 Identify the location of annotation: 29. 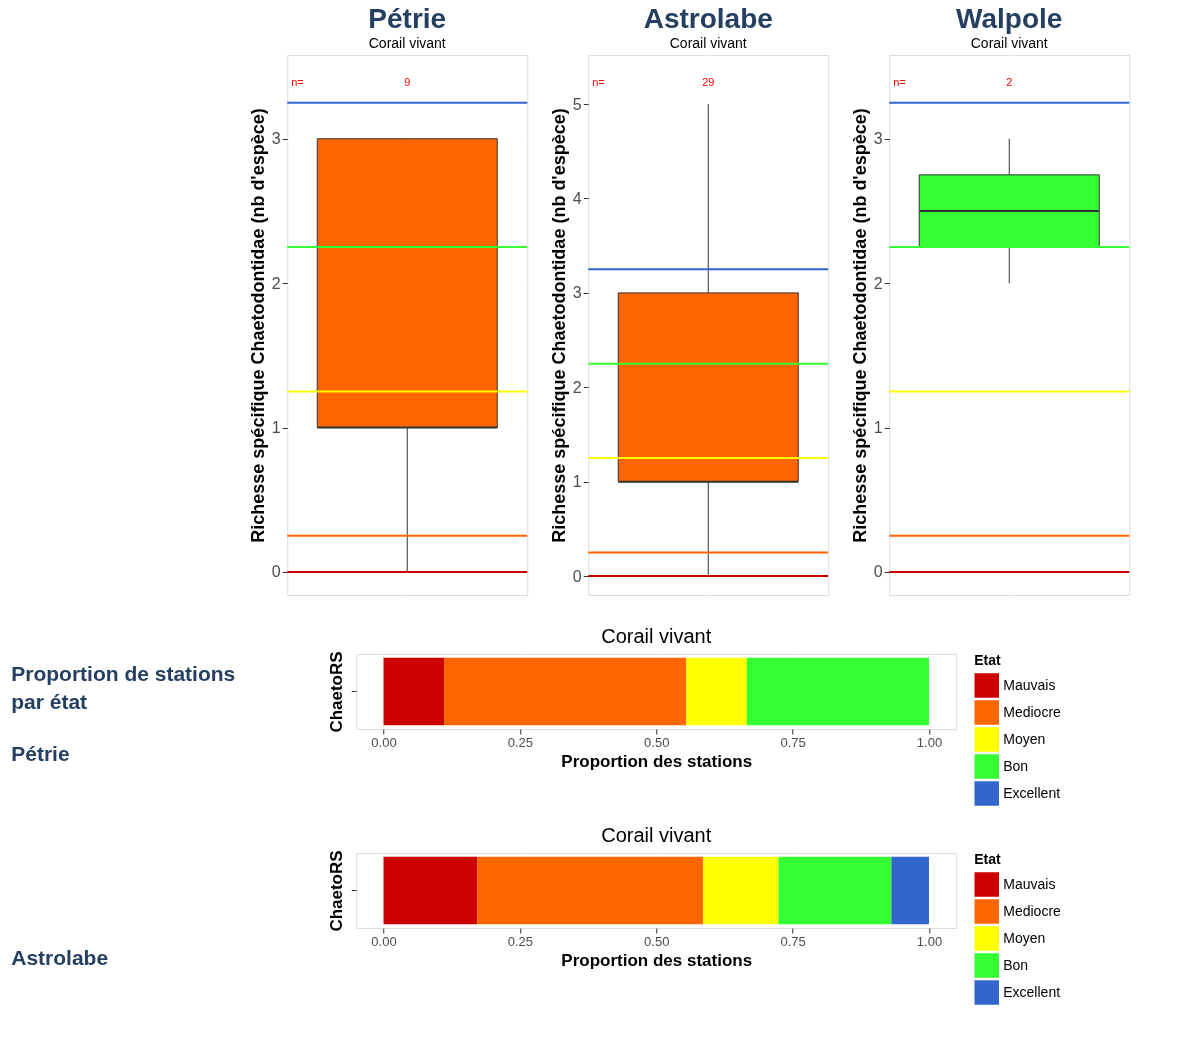
(708, 82).